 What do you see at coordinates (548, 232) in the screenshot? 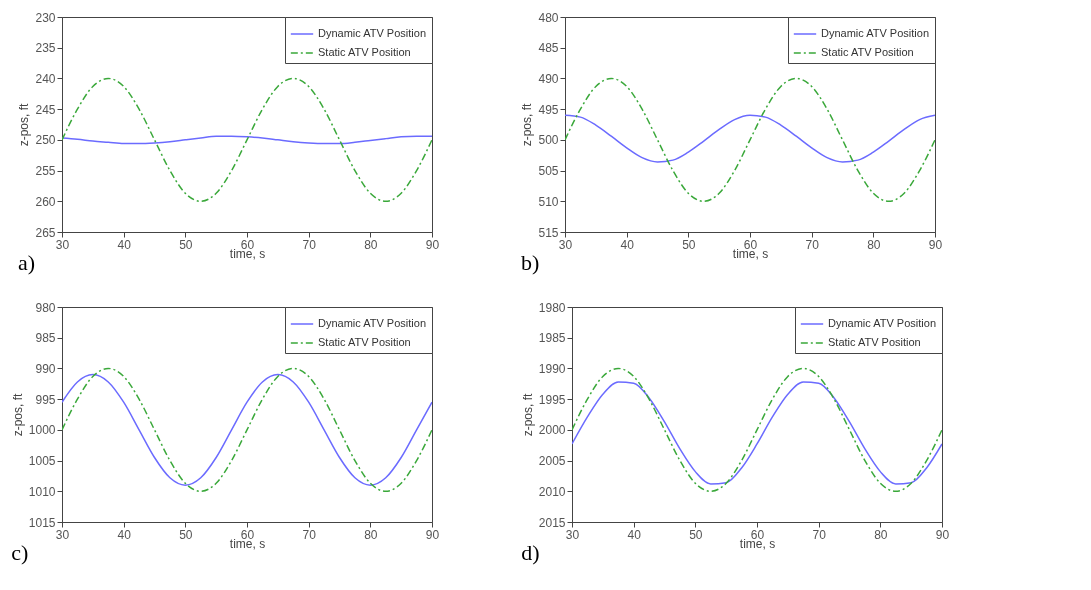
I see `y-tick-label: 515` at bounding box center [548, 232].